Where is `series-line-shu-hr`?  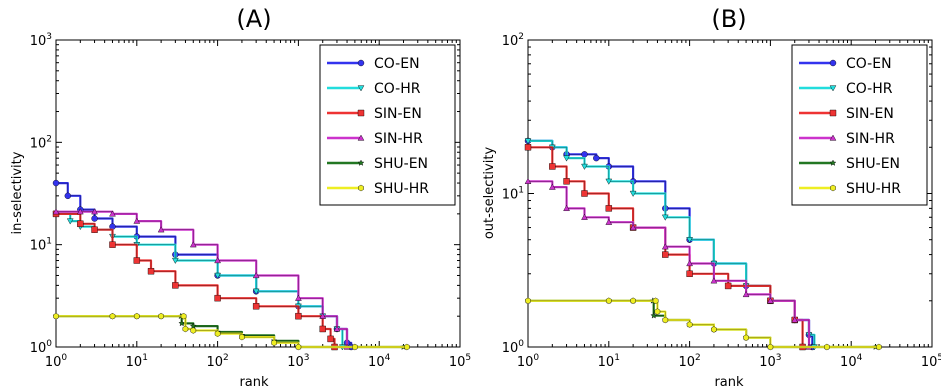
series-line-shu-hr is located at coordinates (703, 324).